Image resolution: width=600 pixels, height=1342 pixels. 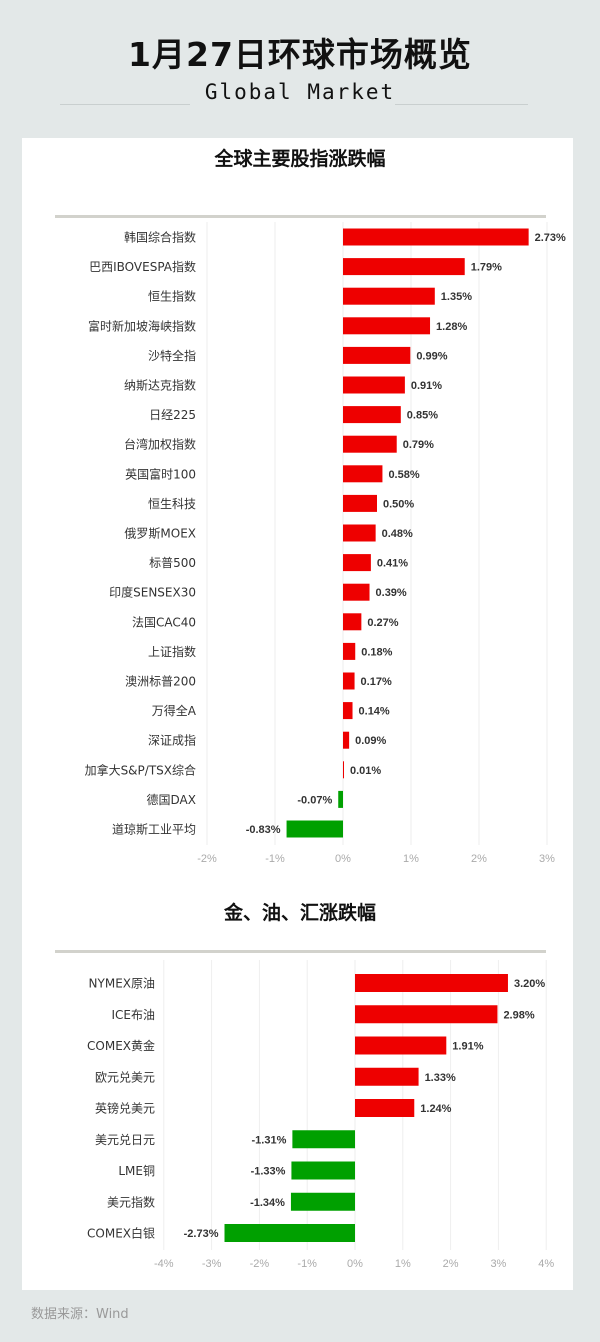 I want to click on data-label: -0.07%, so click(x=314, y=800).